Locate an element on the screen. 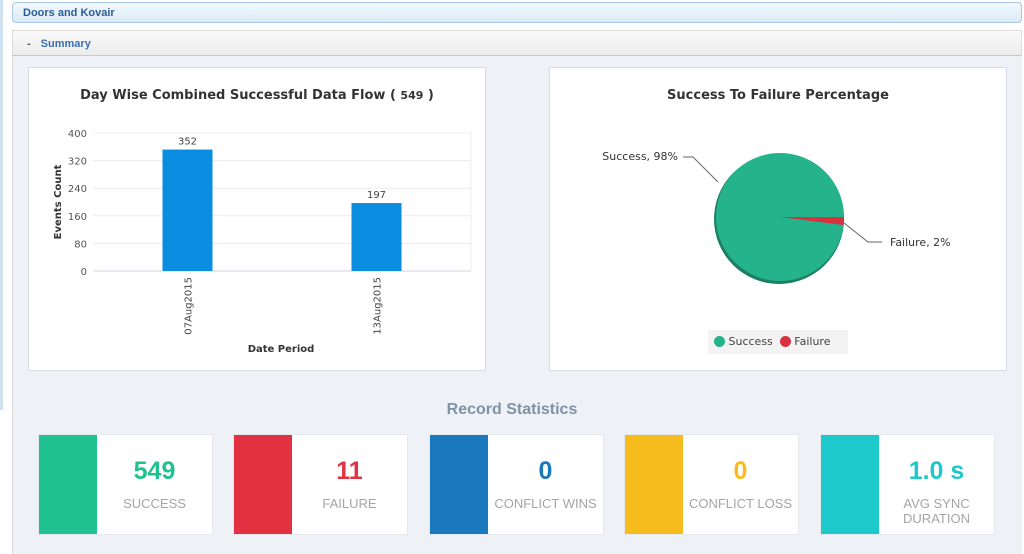  success-legend-icon is located at coordinates (719, 341).